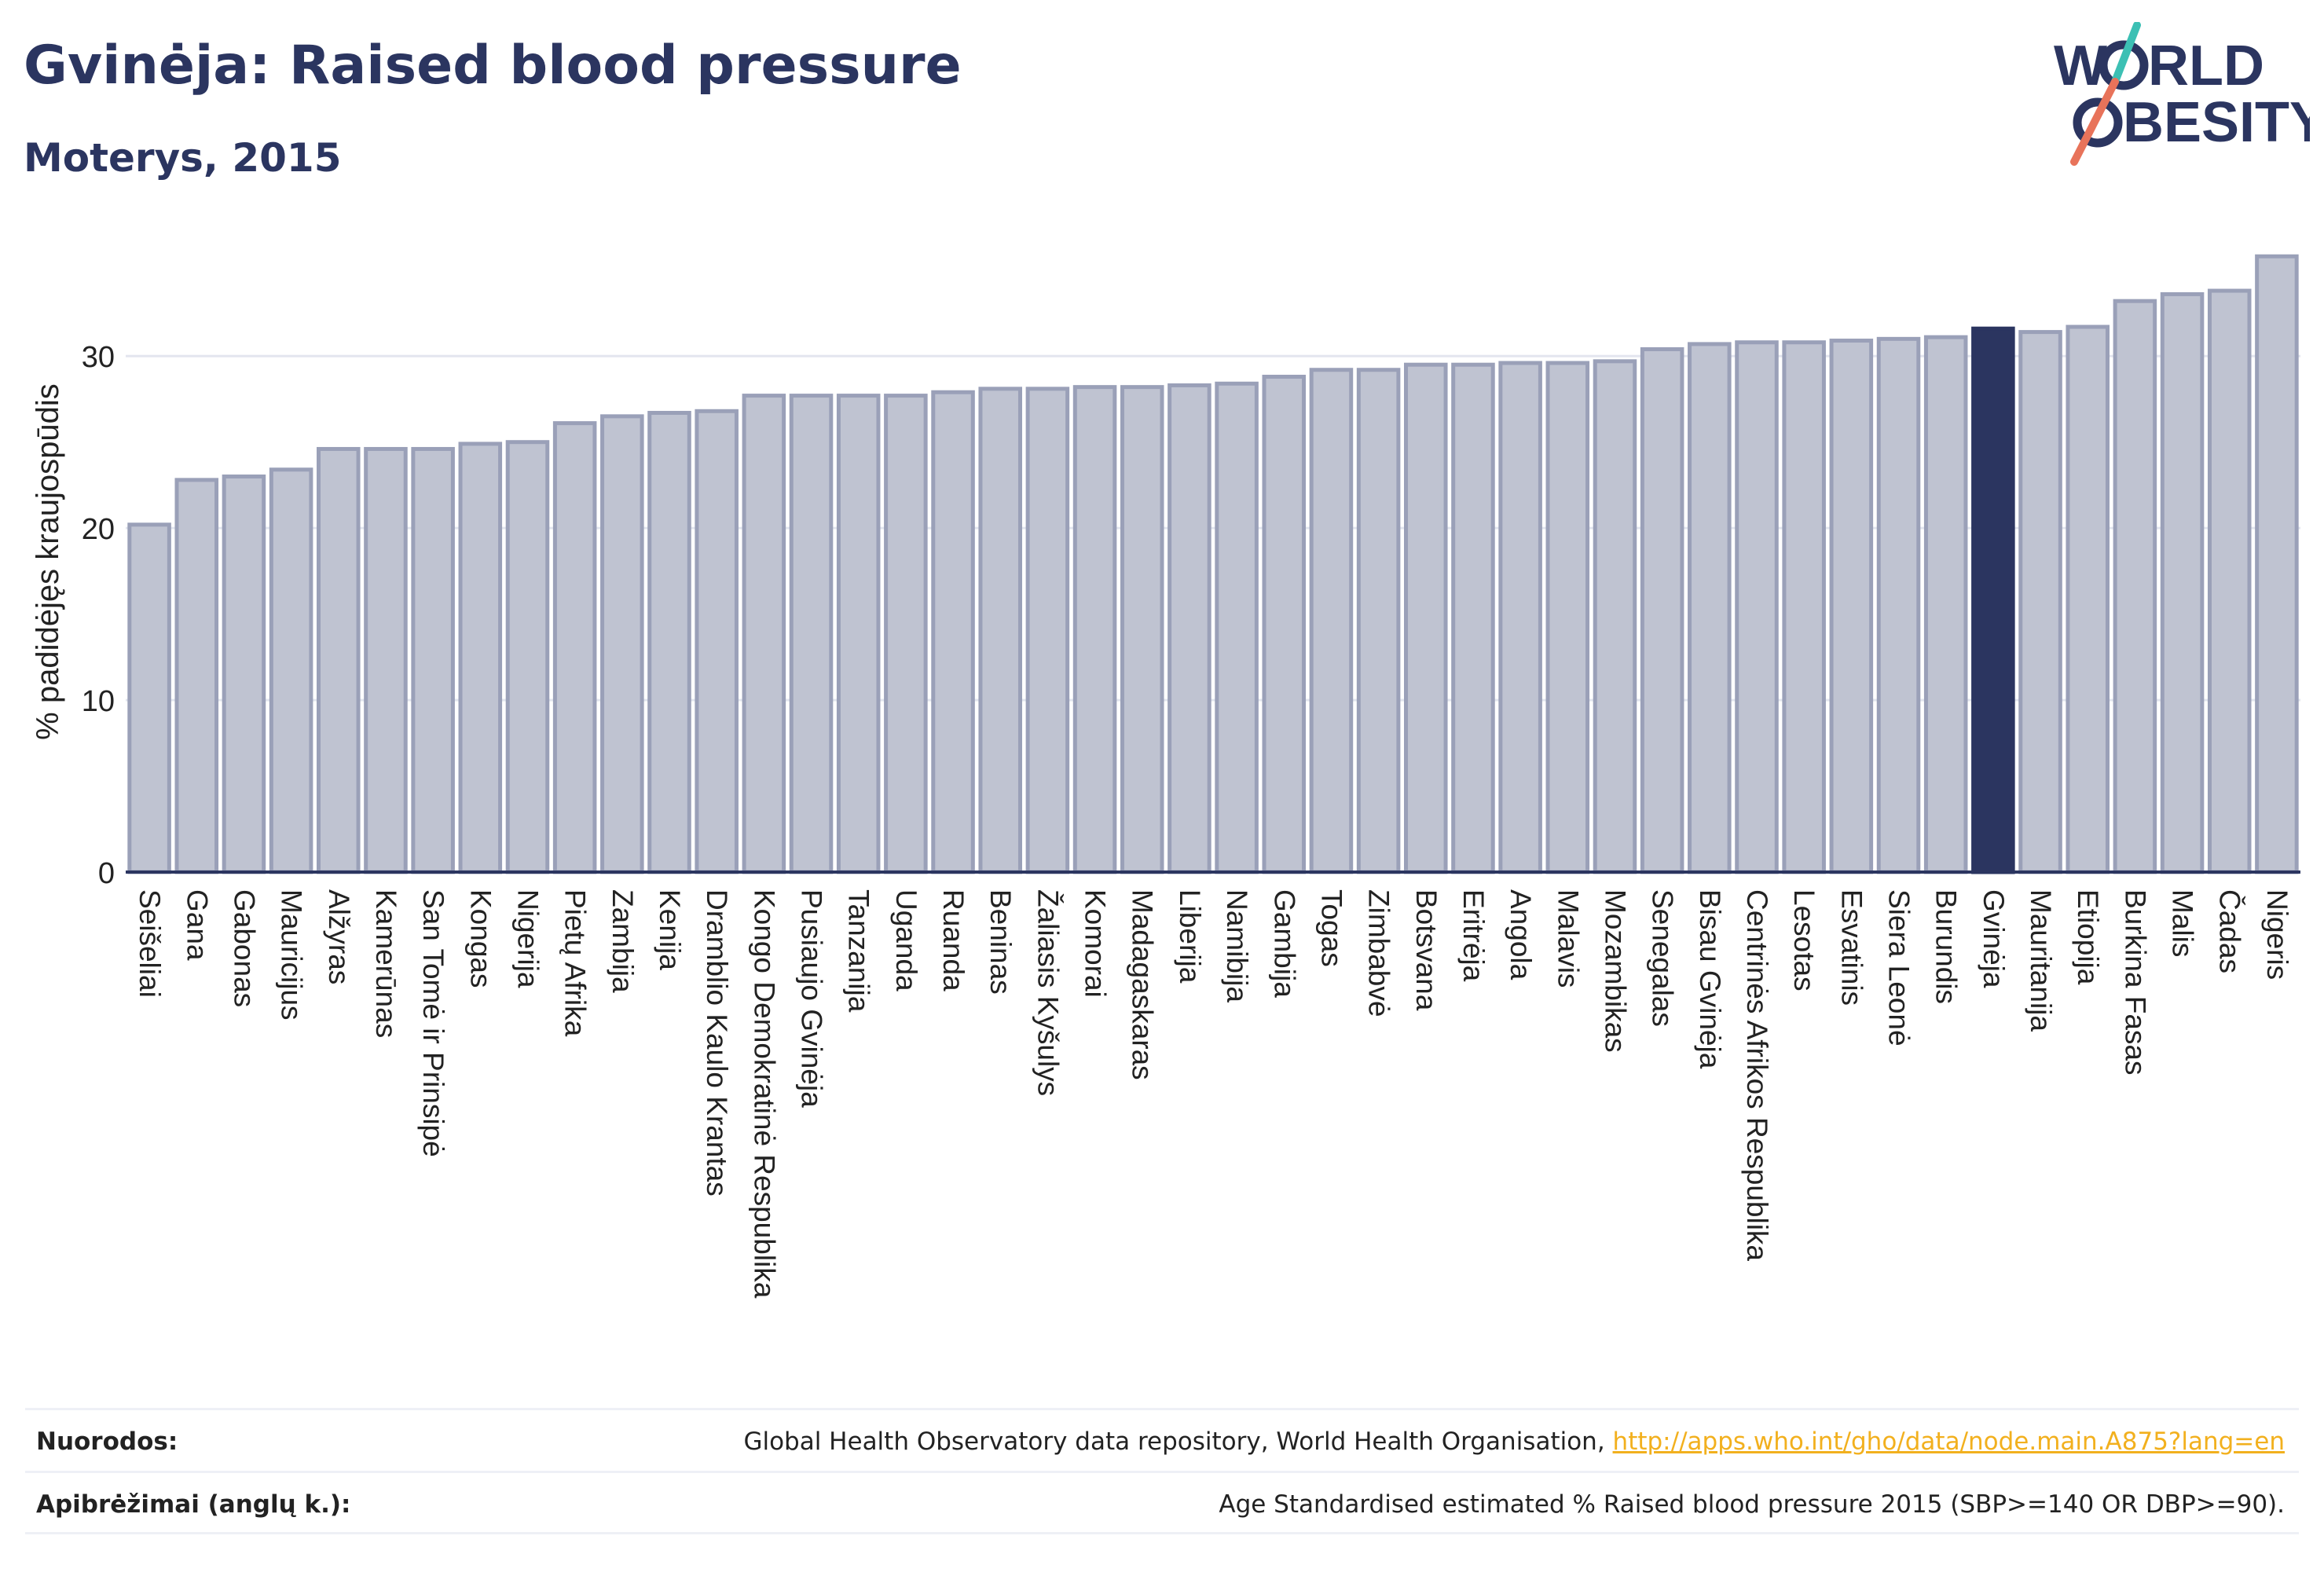  Describe the element at coordinates (1521, 934) in the screenshot. I see `x-tick-label: Angola` at that location.